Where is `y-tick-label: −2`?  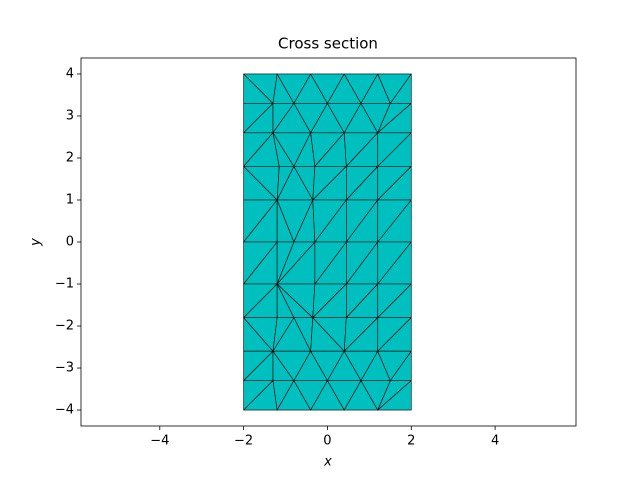
y-tick-label: −2 is located at coordinates (64, 326).